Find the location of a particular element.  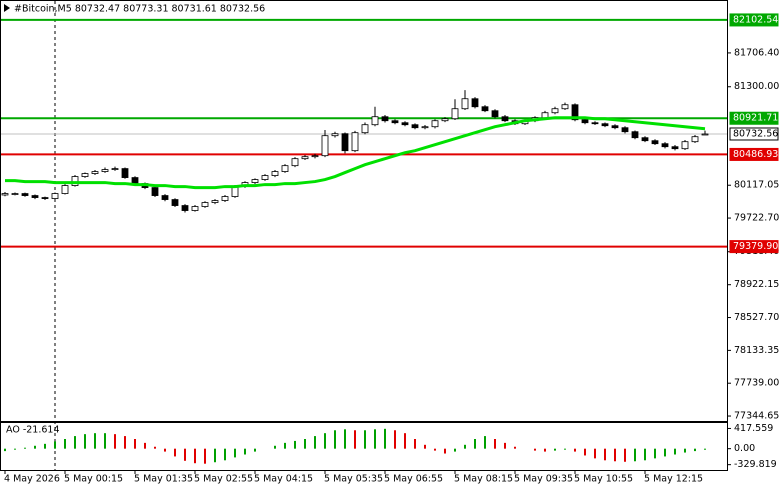

y-tick-label: 81300.00 is located at coordinates (756, 86).